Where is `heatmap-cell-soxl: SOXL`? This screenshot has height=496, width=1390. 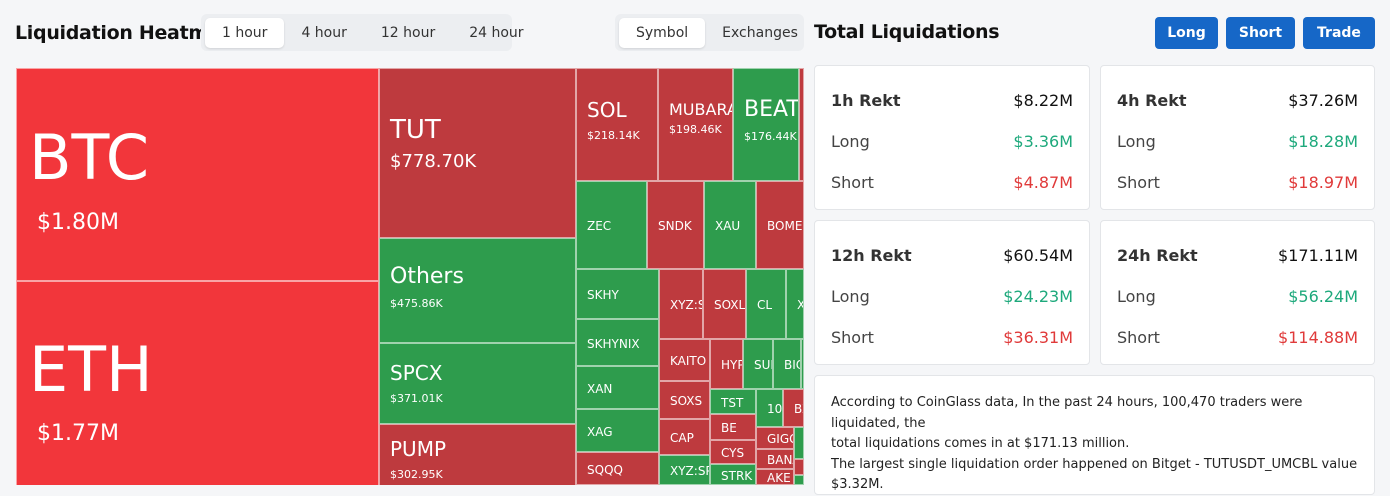
heatmap-cell-soxl: SOXL is located at coordinates (724, 304).